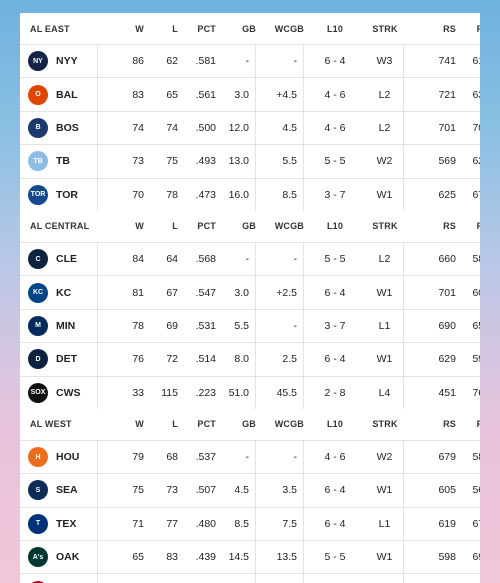  Describe the element at coordinates (335, 490) in the screenshot. I see `cell-l10: 6 - 4` at that location.